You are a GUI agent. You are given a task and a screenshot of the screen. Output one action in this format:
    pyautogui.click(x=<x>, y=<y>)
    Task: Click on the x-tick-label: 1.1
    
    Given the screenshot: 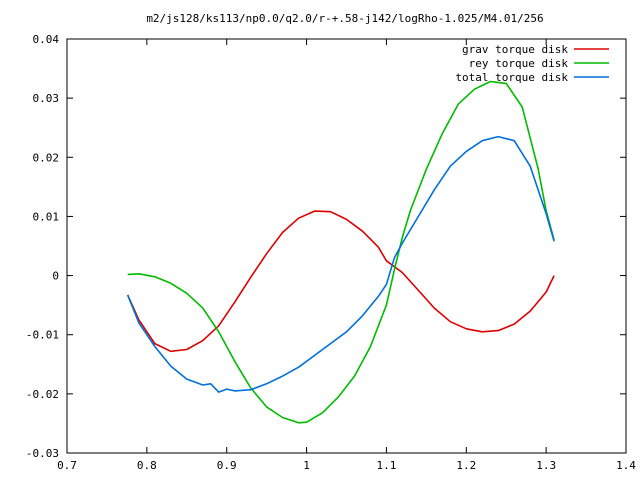 What is the action you would take?
    pyautogui.click(x=386, y=465)
    